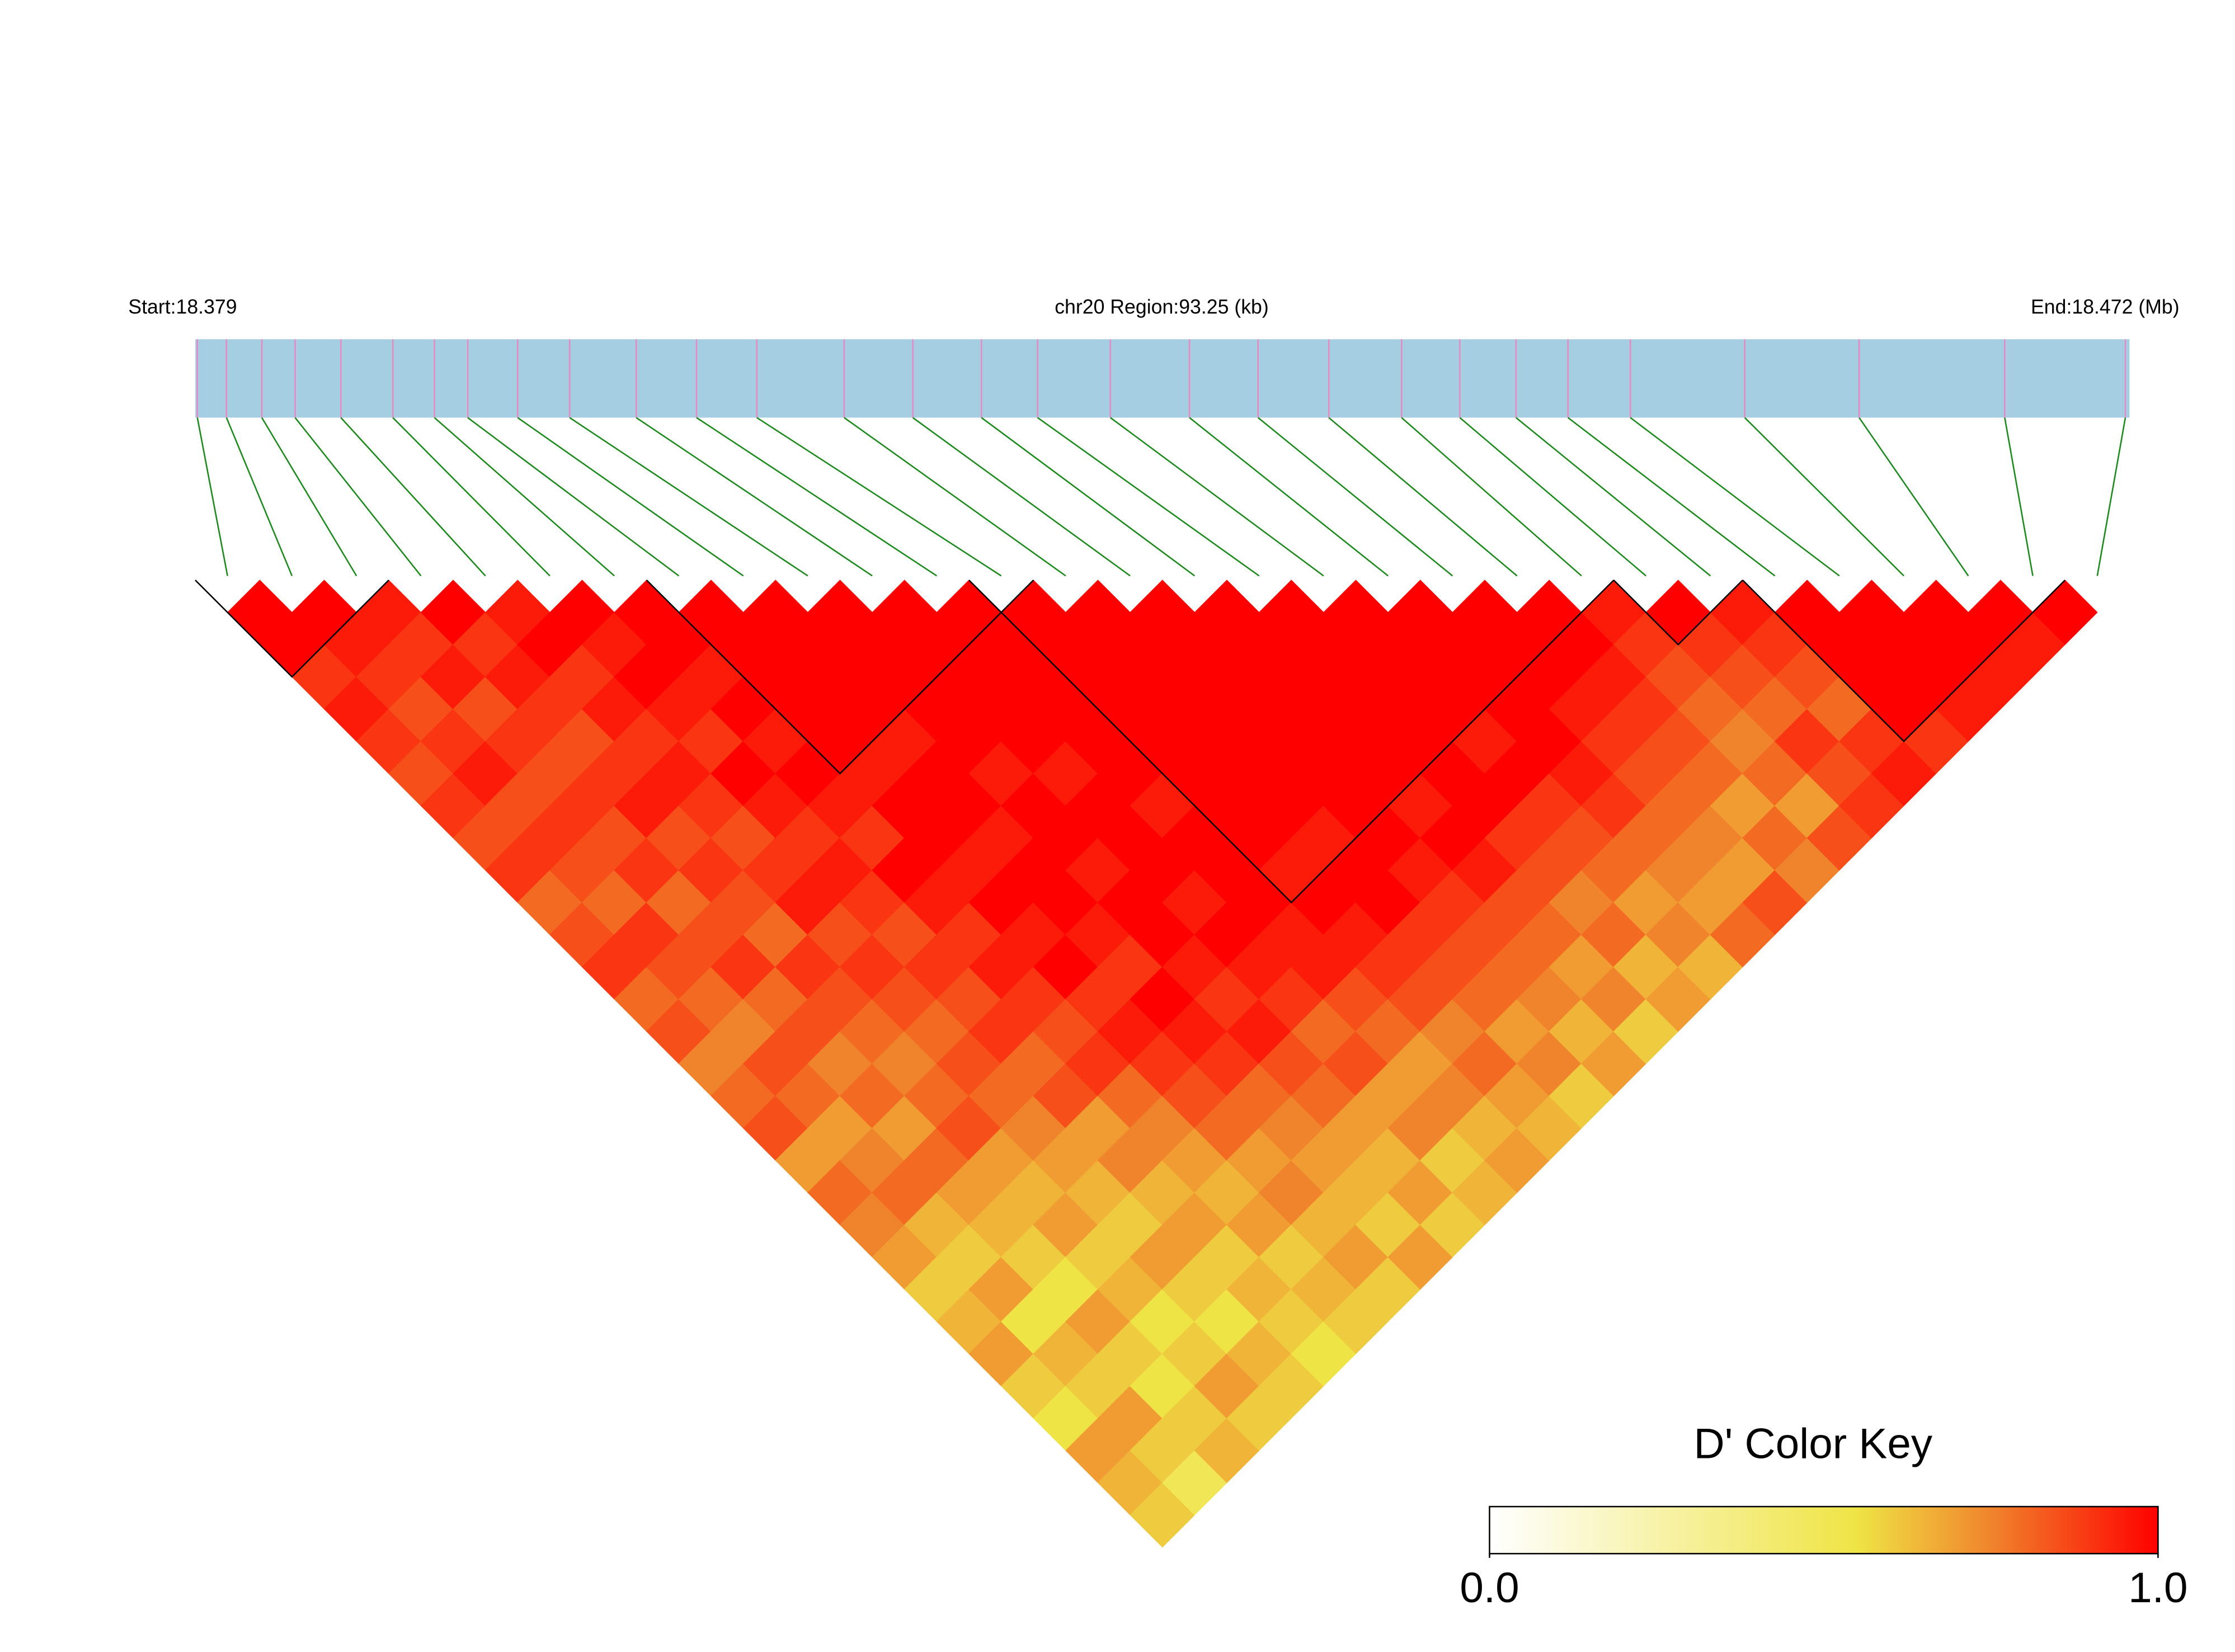 This screenshot has height=1652, width=2235. Describe the element at coordinates (1489, 1588) in the screenshot. I see `key-tick-label: 0.0` at that location.